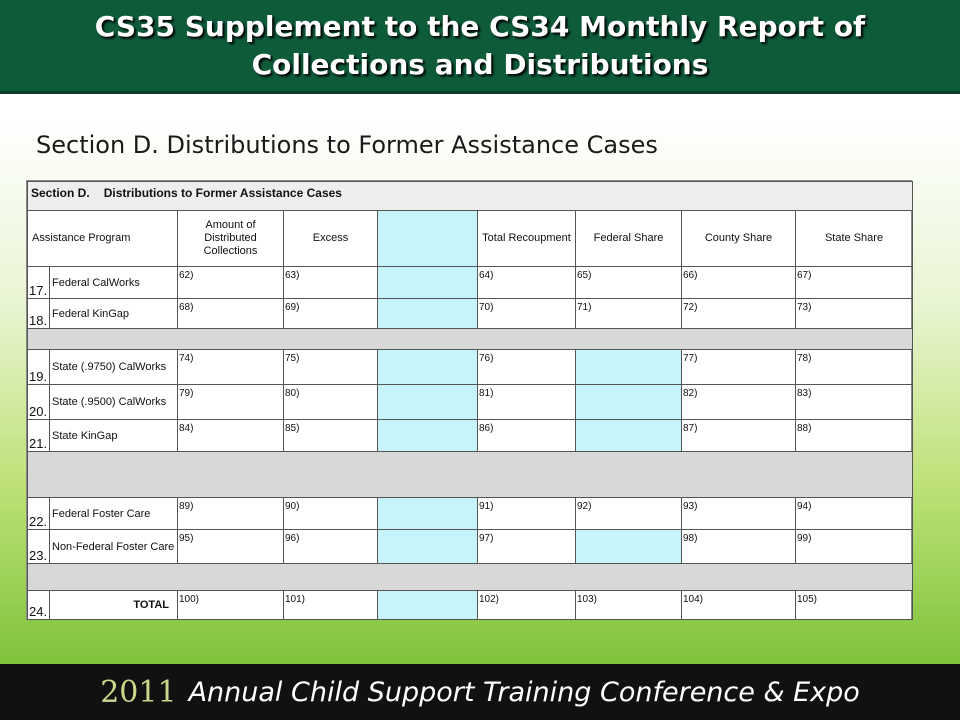 This screenshot has width=960, height=720. I want to click on recoupment-cell: 86), so click(526, 435).